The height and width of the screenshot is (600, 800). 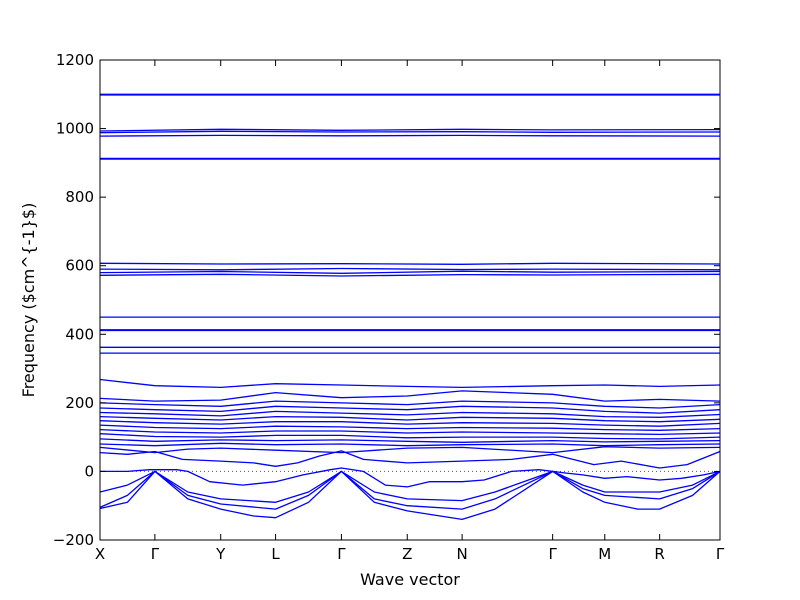 What do you see at coordinates (79, 334) in the screenshot?
I see `y-tick-label: 400` at bounding box center [79, 334].